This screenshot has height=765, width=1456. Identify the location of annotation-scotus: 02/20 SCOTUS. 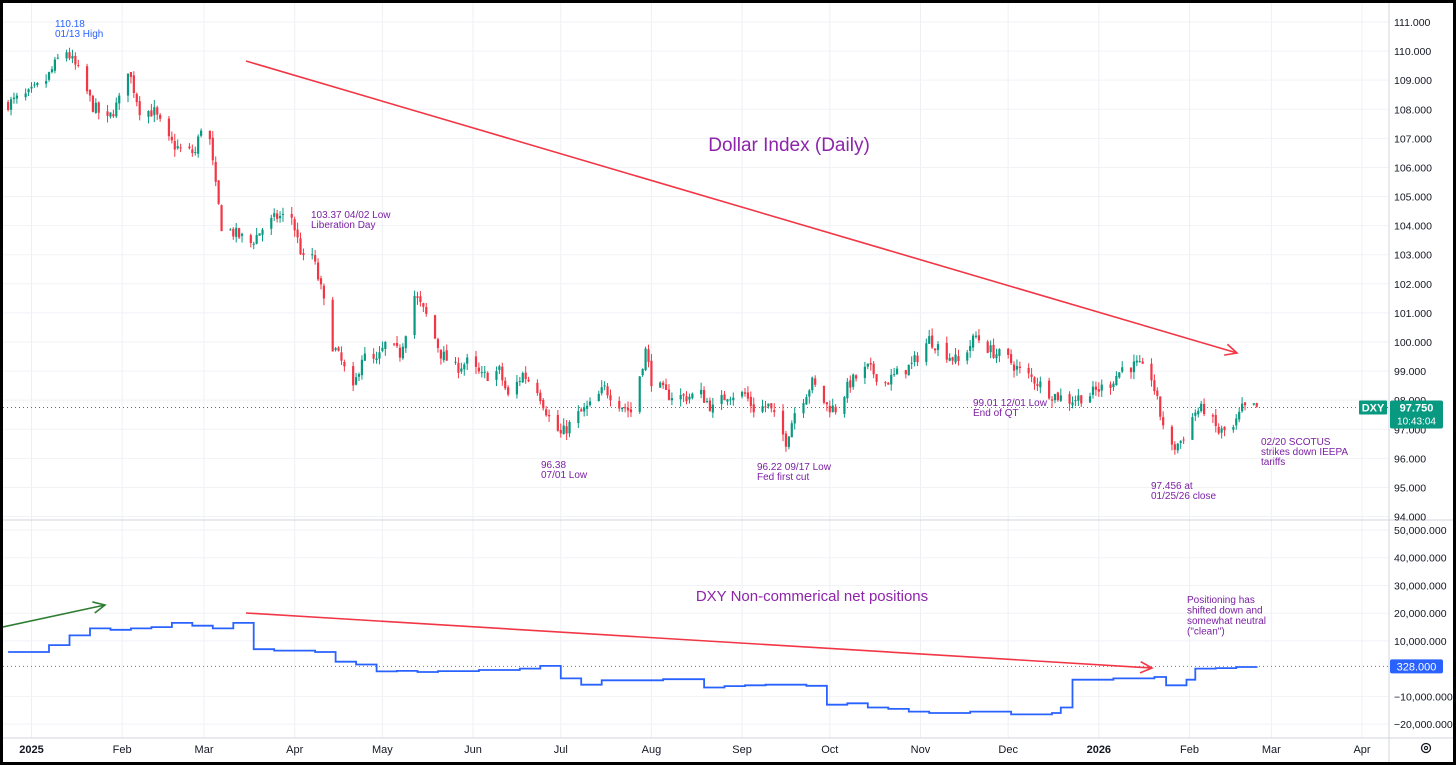
(1296, 442).